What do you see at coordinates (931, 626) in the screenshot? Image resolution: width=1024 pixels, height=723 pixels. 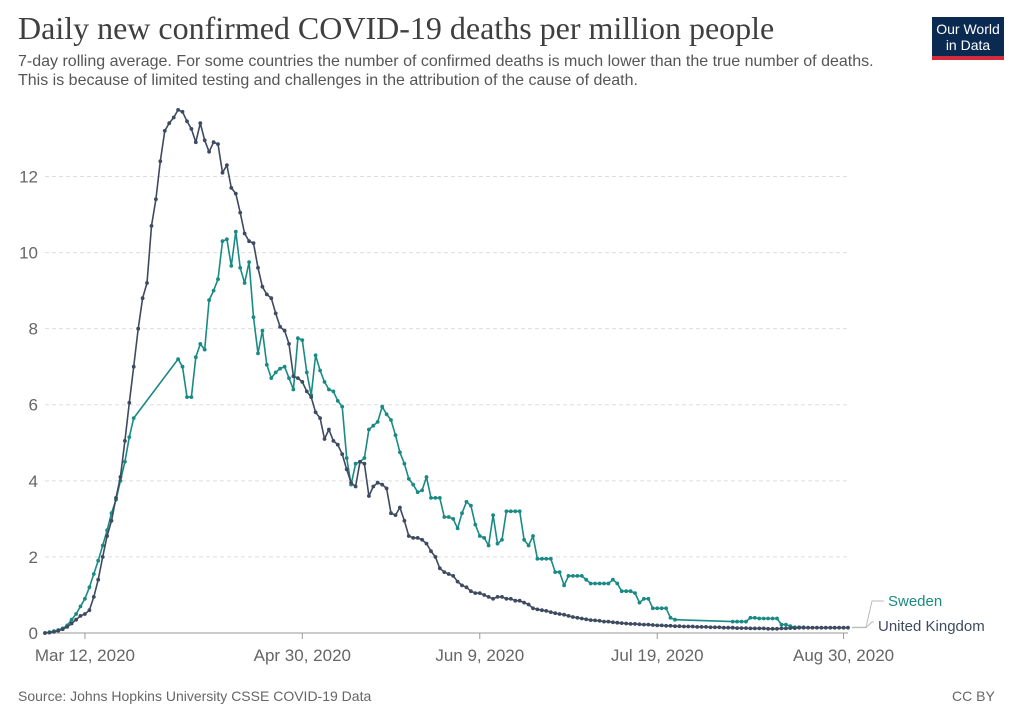 I see `series-label-united-kingdom: United Kingdom` at bounding box center [931, 626].